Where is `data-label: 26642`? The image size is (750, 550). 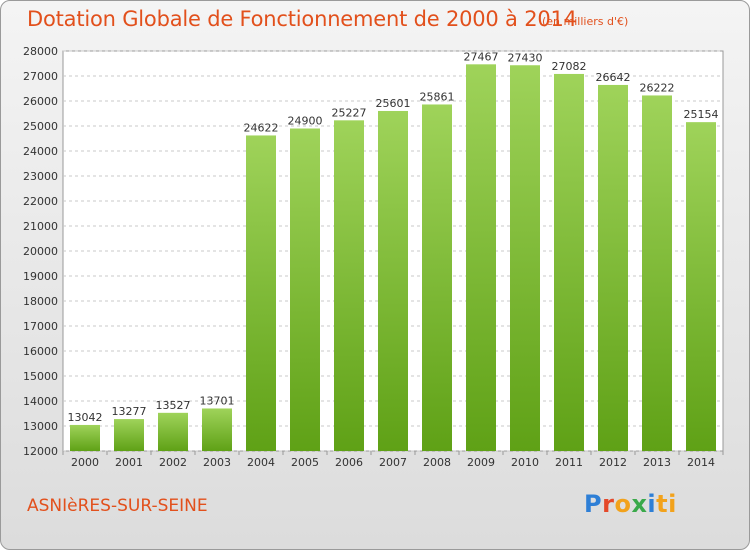 data-label: 26642 is located at coordinates (613, 77).